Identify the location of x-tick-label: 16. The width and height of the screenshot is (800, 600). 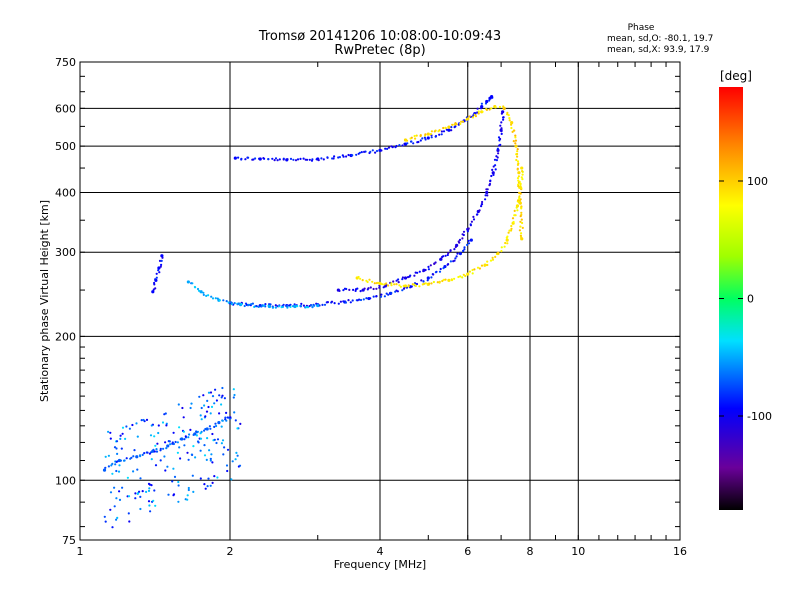
(680, 551).